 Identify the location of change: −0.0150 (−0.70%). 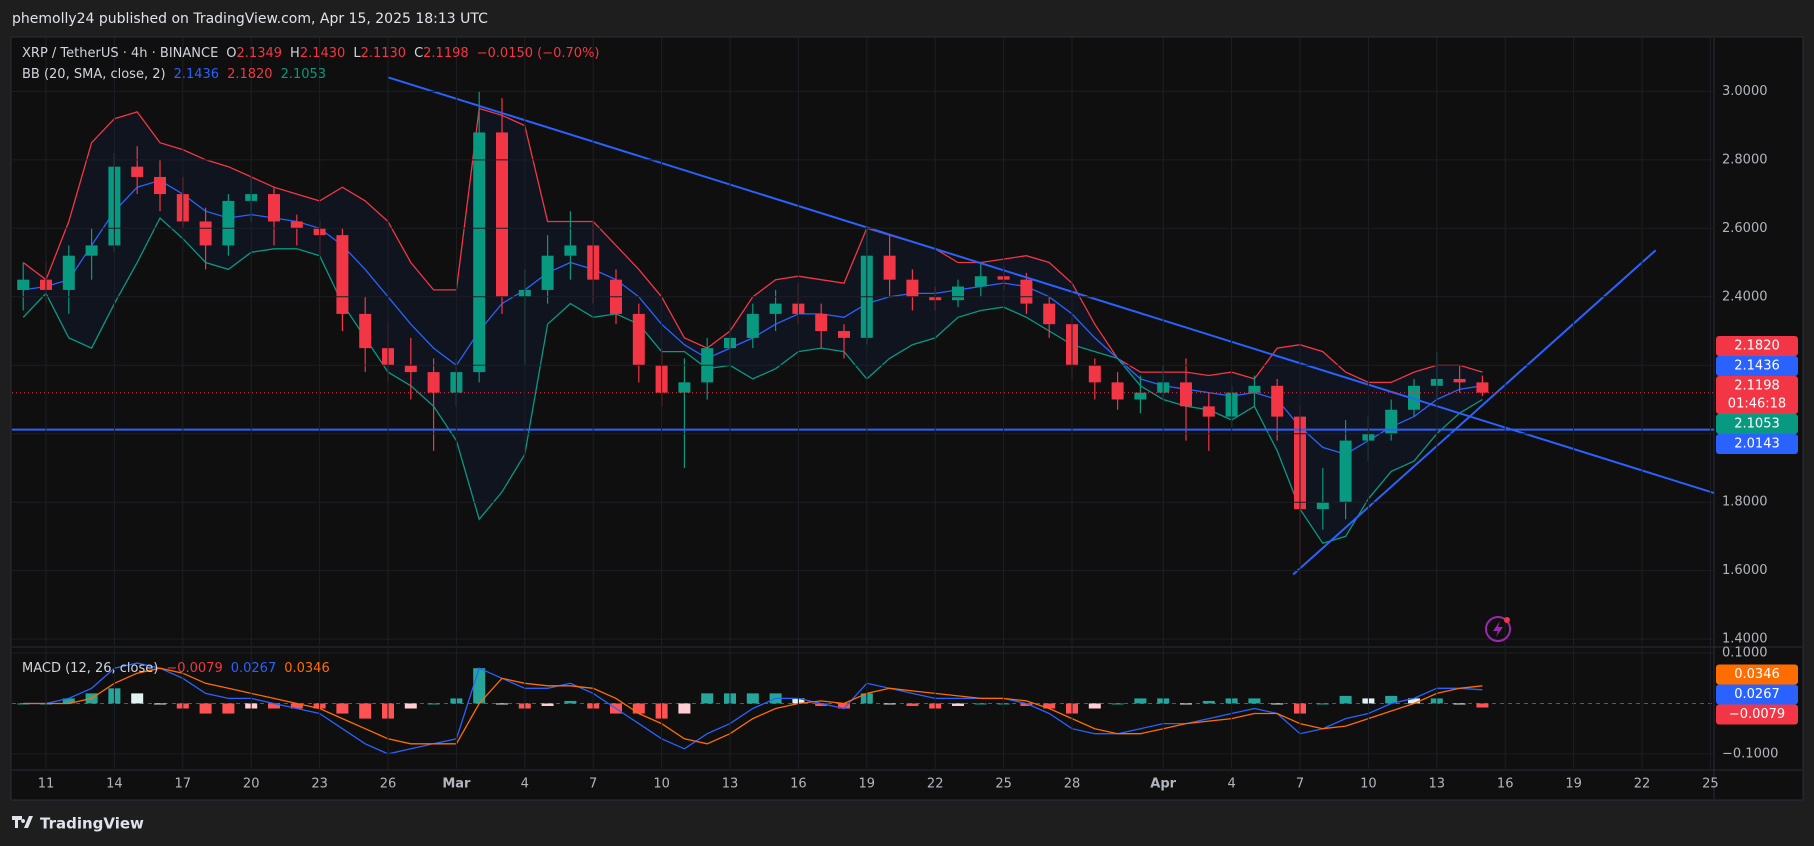
(538, 53).